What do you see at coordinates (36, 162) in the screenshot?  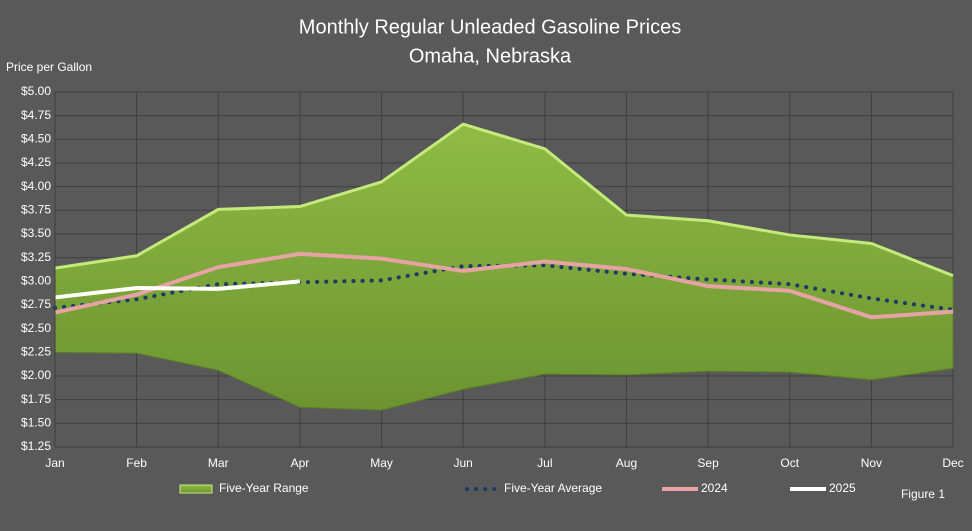 I see `y-tick-label: $4.25` at bounding box center [36, 162].